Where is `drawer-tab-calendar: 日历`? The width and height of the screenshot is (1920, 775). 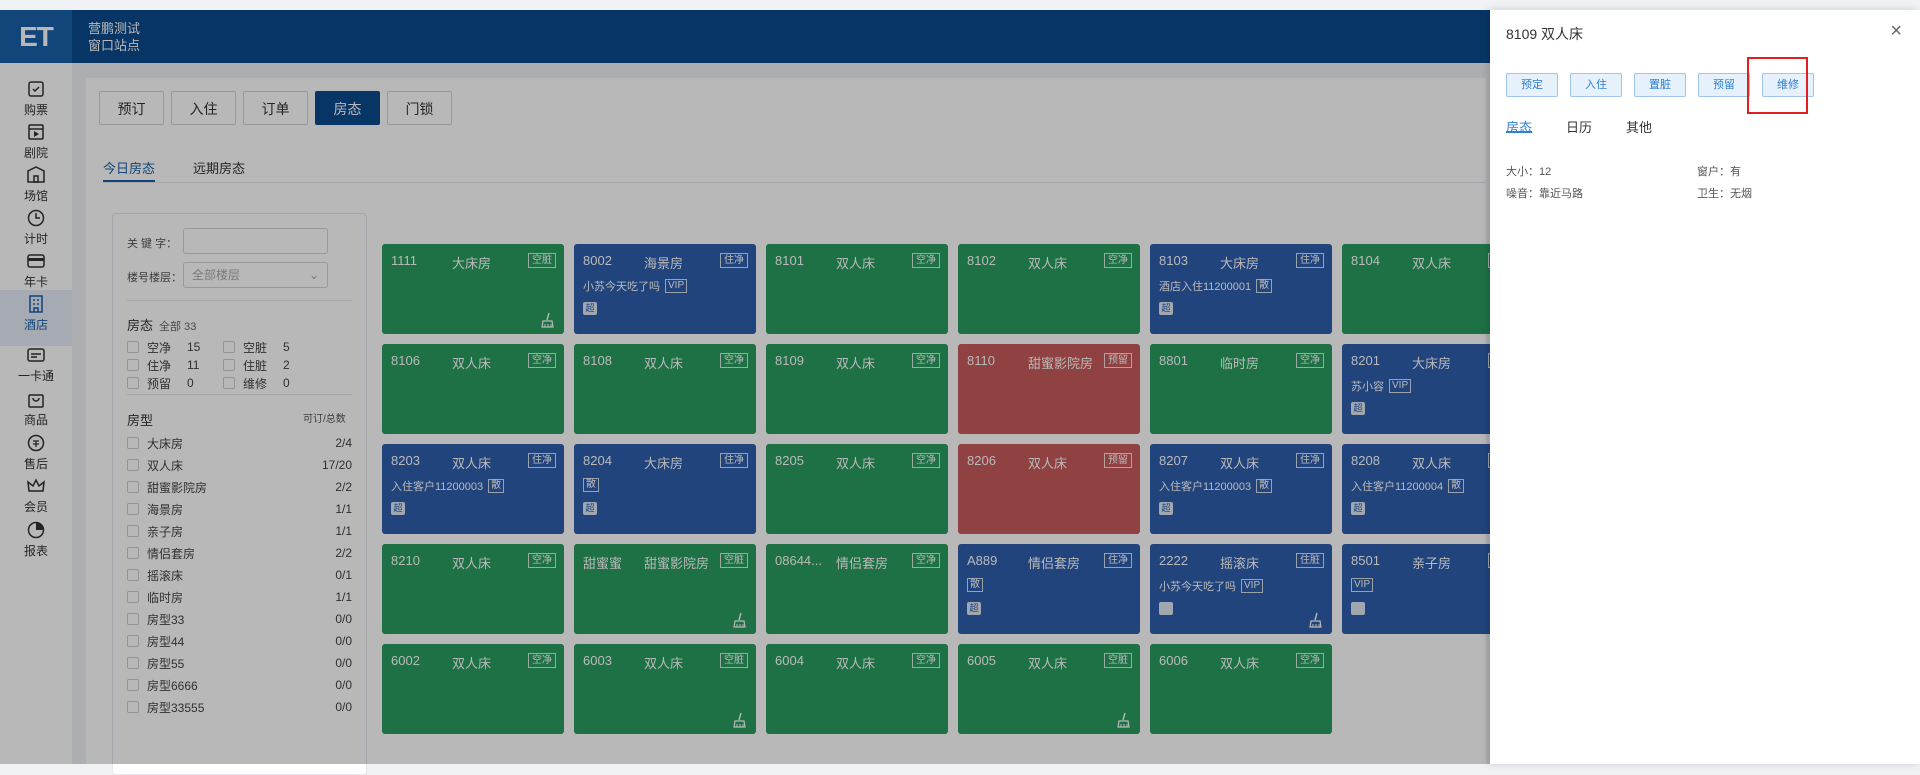 drawer-tab-calendar: 日历 is located at coordinates (1579, 127).